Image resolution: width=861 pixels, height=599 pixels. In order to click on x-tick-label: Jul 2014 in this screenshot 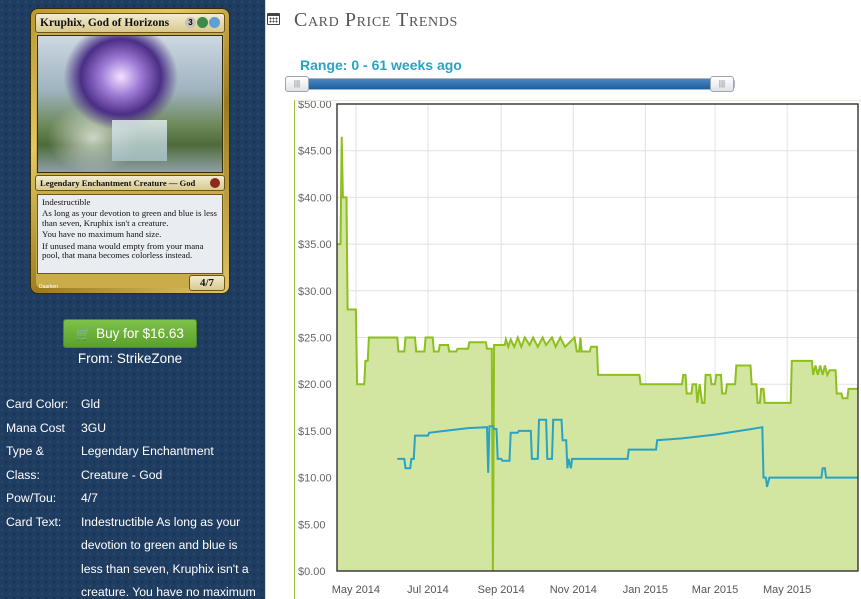, I will do `click(428, 590)`.